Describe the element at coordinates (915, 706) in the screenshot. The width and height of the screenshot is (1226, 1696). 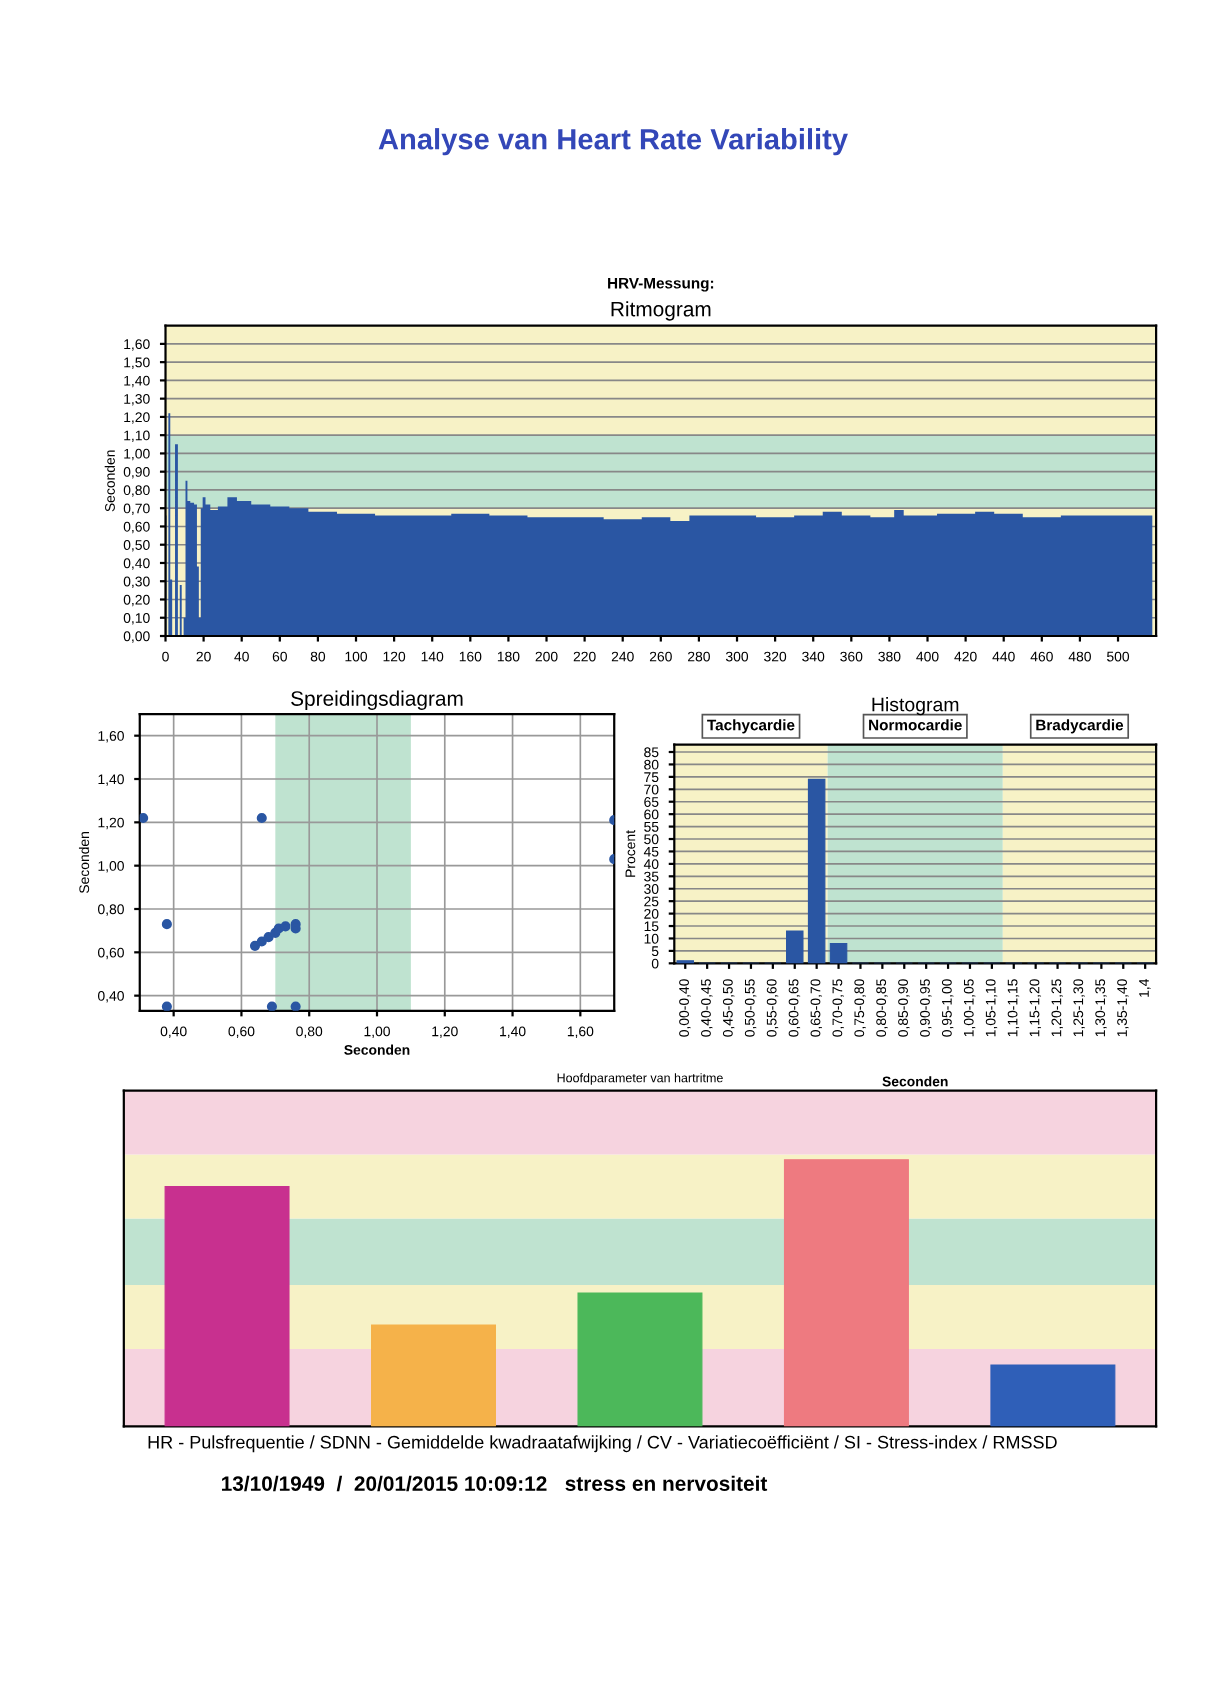
I see `chart-title: Histogram` at that location.